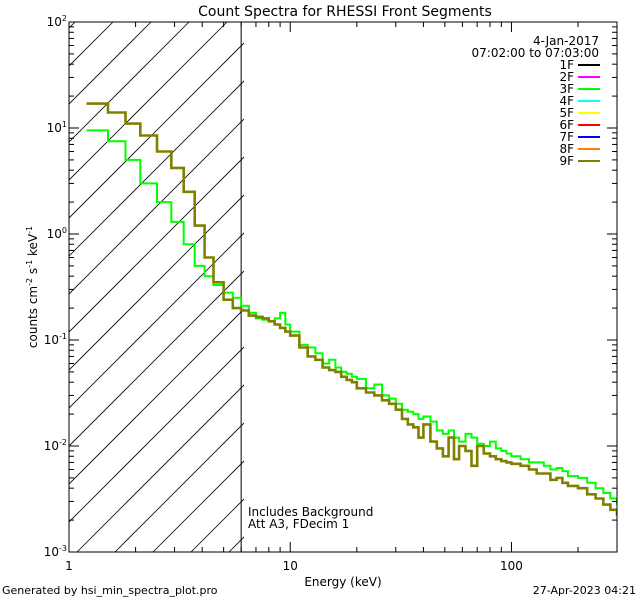 The width and height of the screenshot is (640, 600). I want to click on y-tick-label: 10⁻², so click(55, 445).